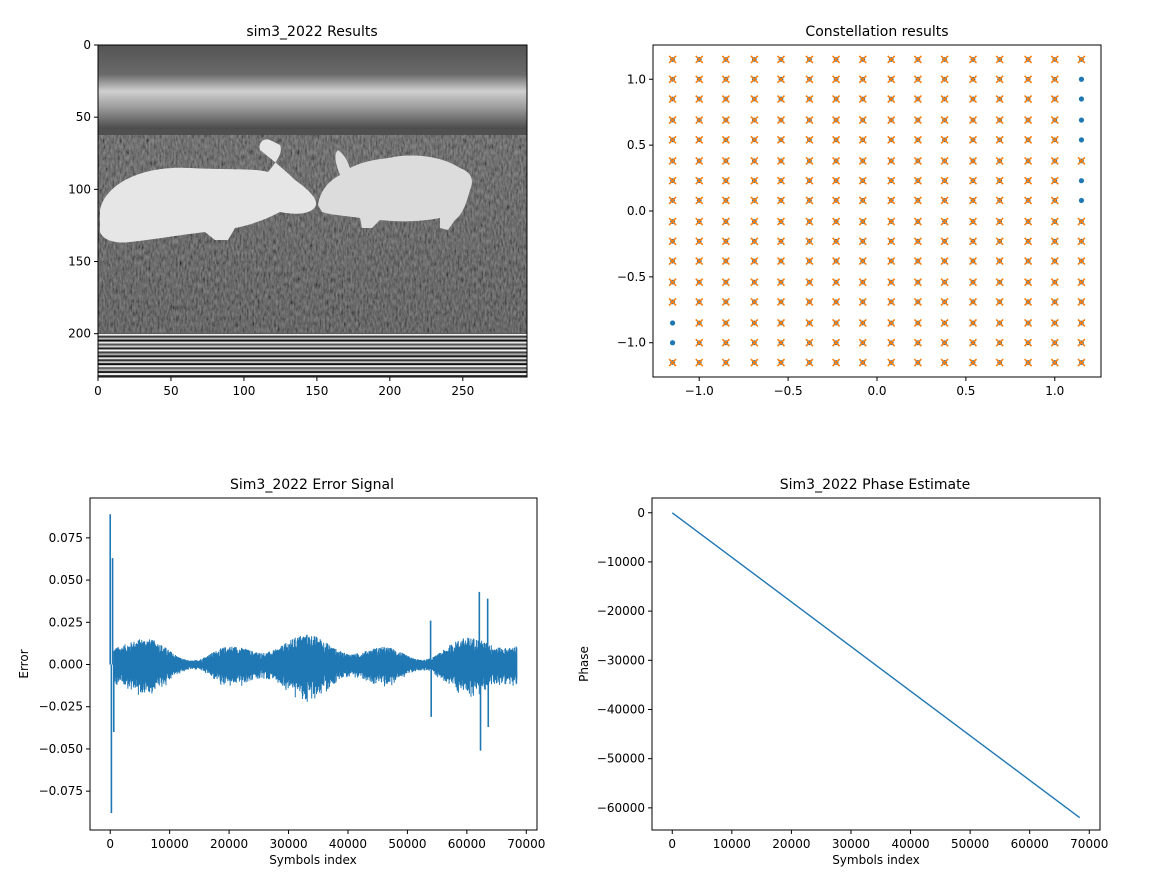 The width and height of the screenshot is (1164, 885). I want to click on x-tick-label: 200, so click(389, 391).